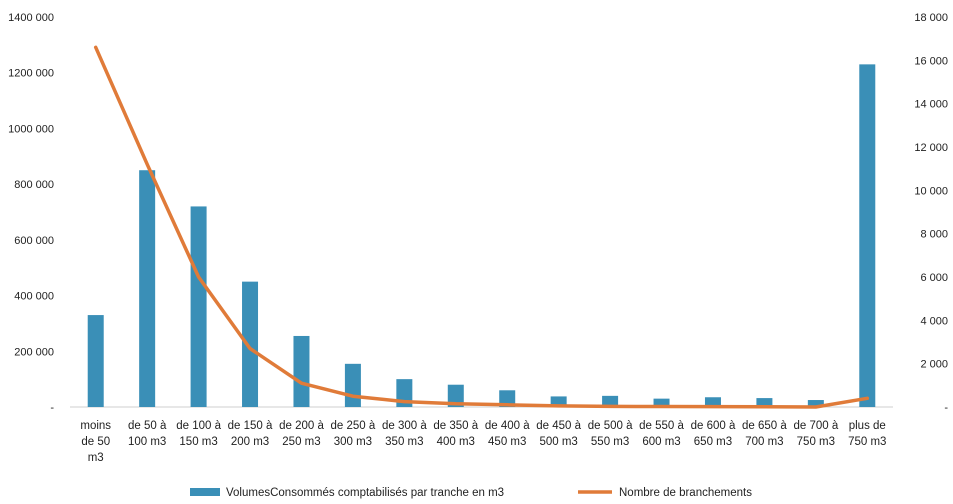 The width and height of the screenshot is (953, 504). I want to click on category-label-line: de 300 à, so click(404, 426).